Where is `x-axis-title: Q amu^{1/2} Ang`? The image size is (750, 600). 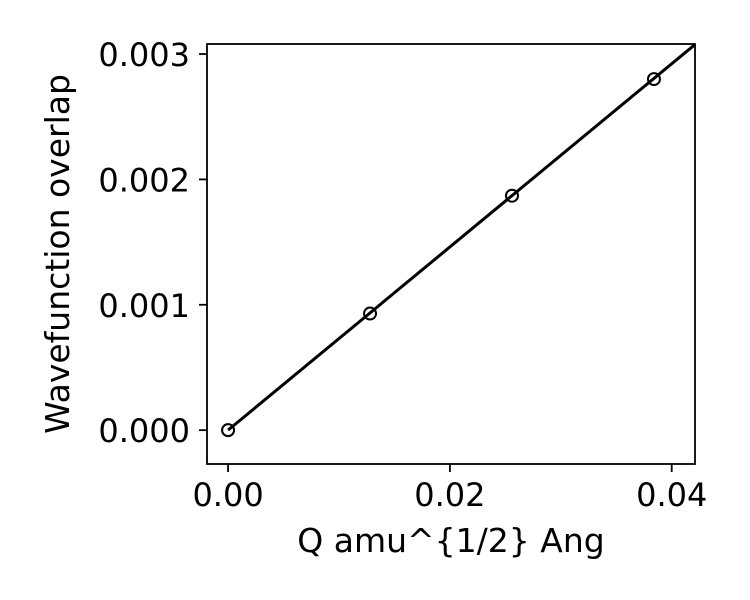 x-axis-title: Q amu^{1/2} Ang is located at coordinates (450, 540).